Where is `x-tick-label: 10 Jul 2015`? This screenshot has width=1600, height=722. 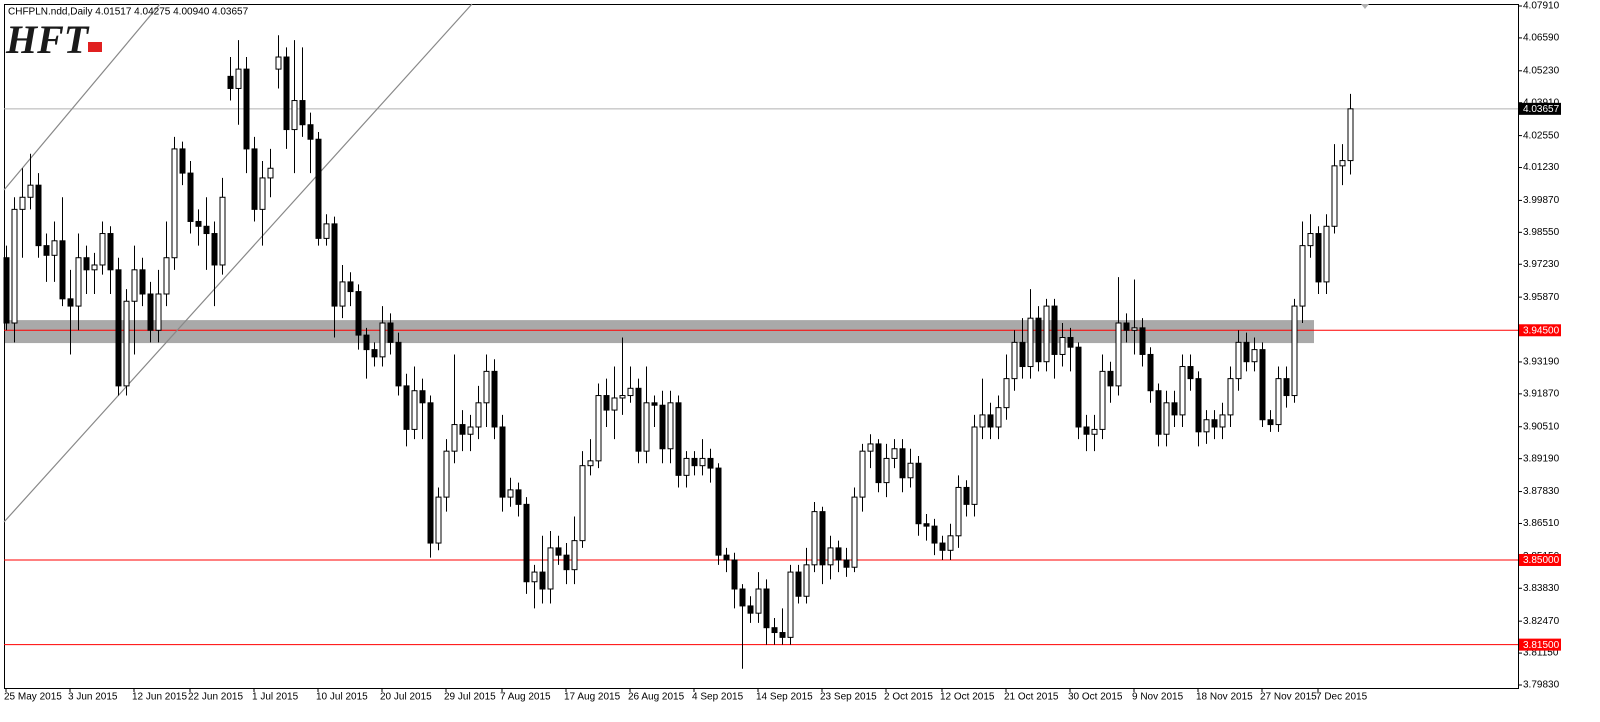
x-tick-label: 10 Jul 2015 is located at coordinates (342, 697).